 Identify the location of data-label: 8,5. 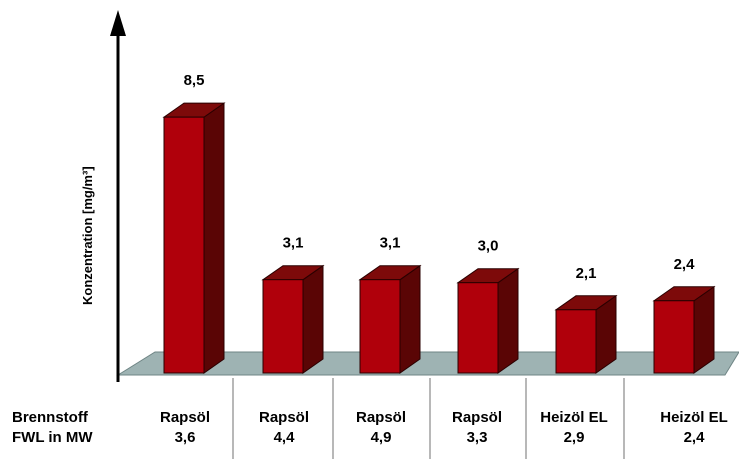
(194, 80).